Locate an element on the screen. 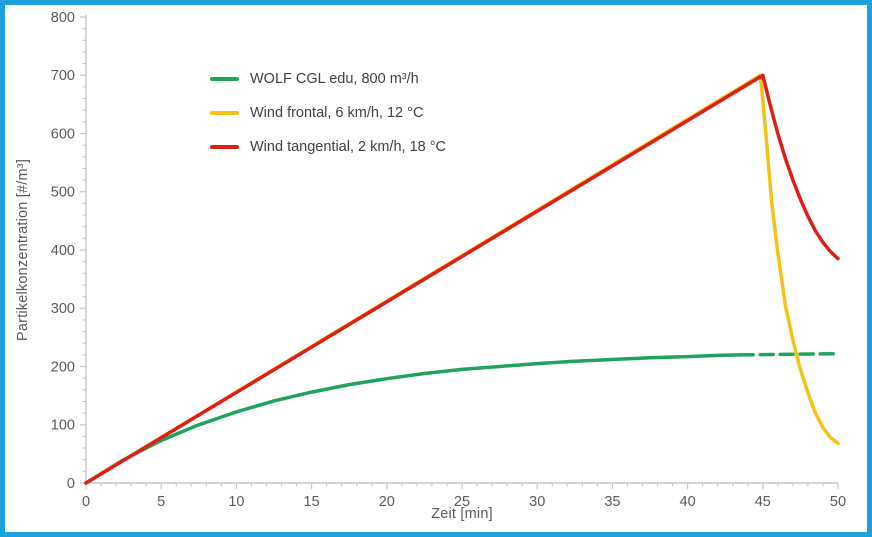  x-tick-label: 35 is located at coordinates (612, 502).